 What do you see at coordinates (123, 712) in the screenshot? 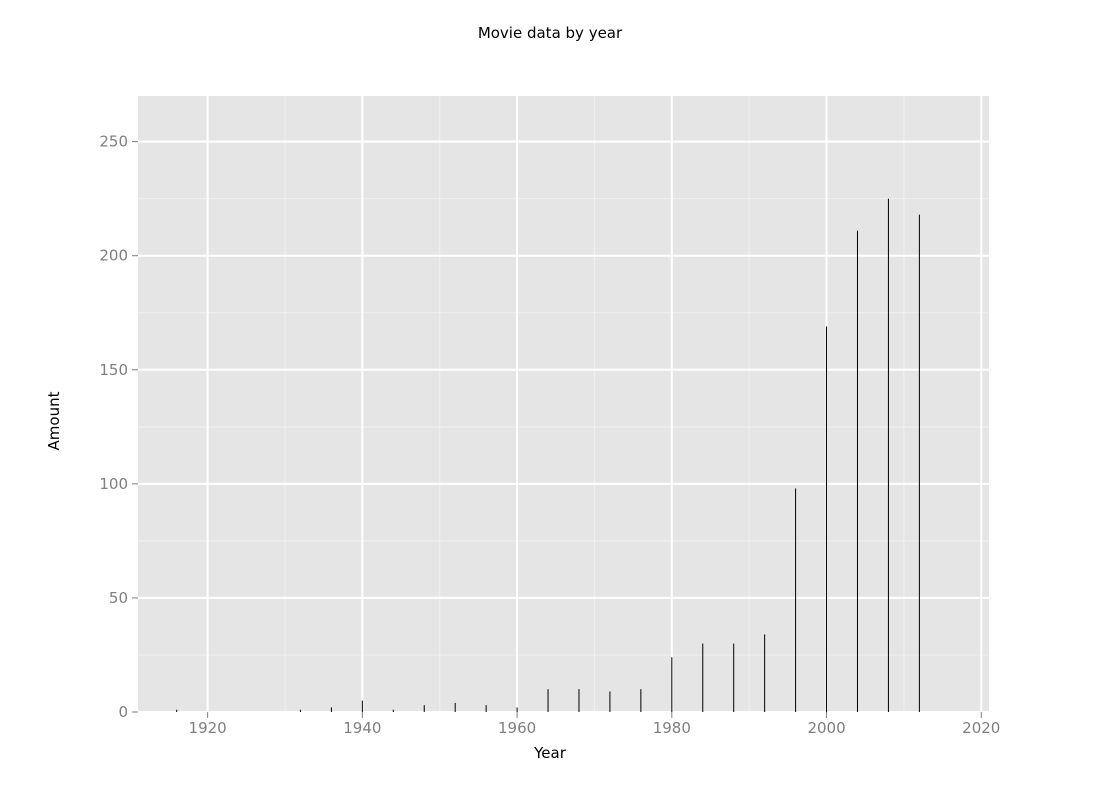
I see `y-tick-label: 0` at bounding box center [123, 712].